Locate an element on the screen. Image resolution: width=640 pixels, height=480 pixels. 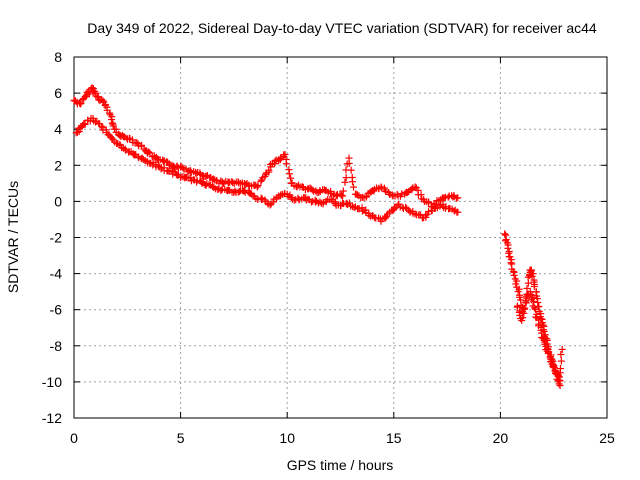
y-tick-labels: -12 -10 -8 -6 -4 -2 0 2 4 6 8 is located at coordinates (52, 237).